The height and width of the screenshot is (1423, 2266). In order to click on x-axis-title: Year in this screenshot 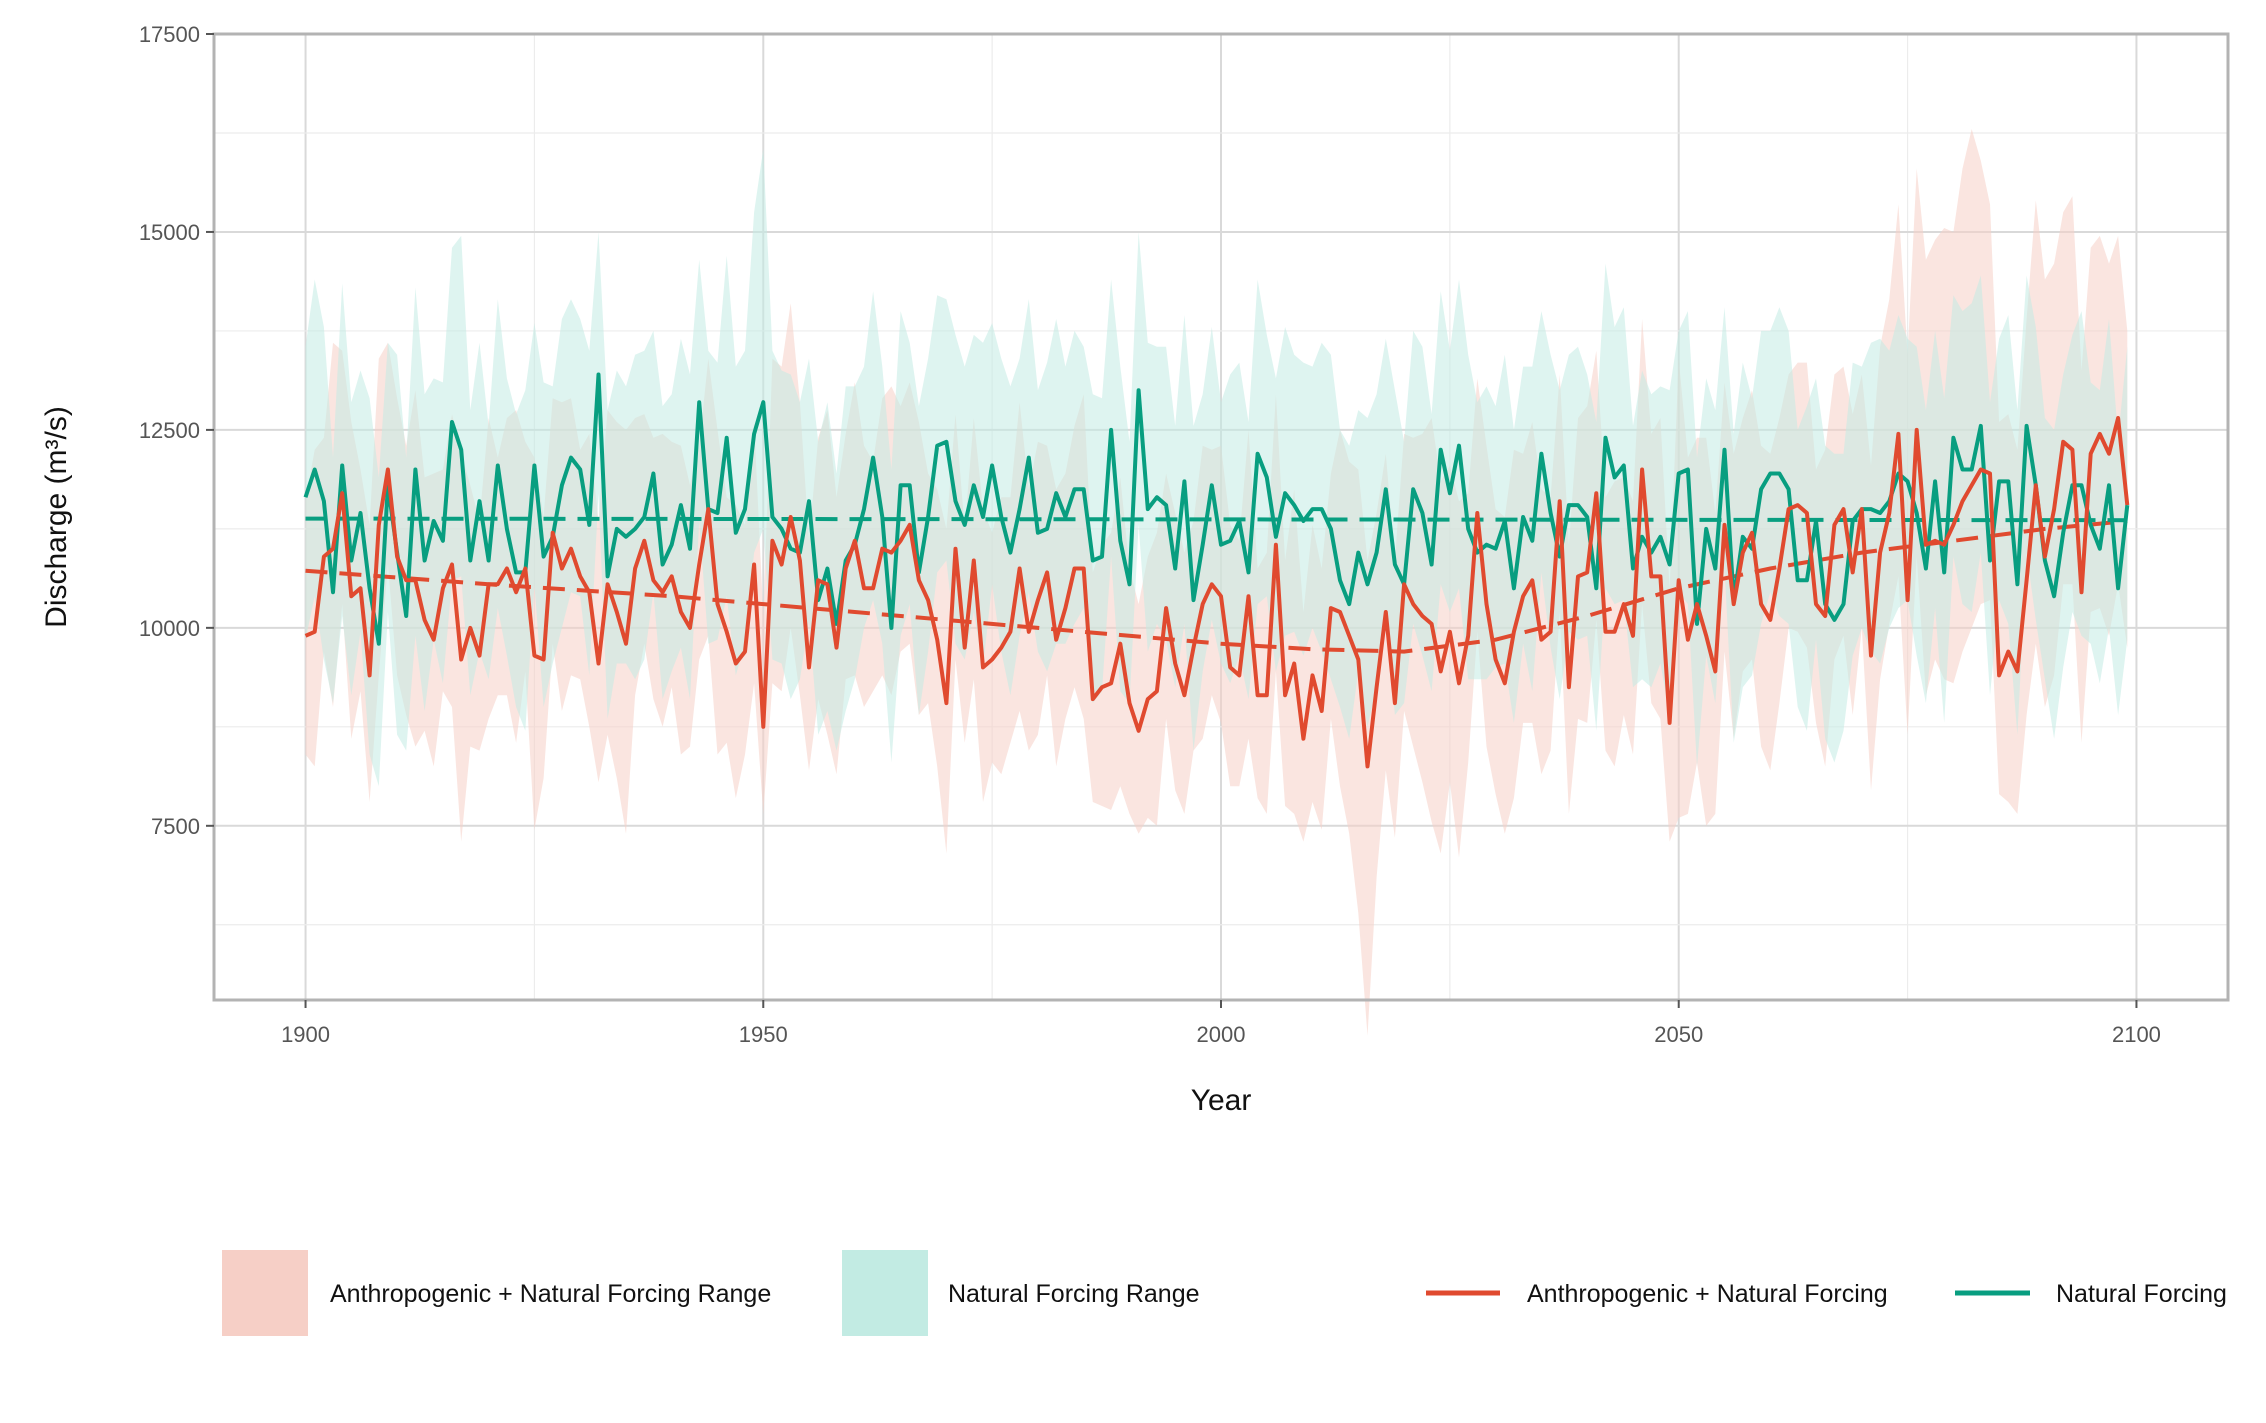, I will do `click(1221, 1100)`.